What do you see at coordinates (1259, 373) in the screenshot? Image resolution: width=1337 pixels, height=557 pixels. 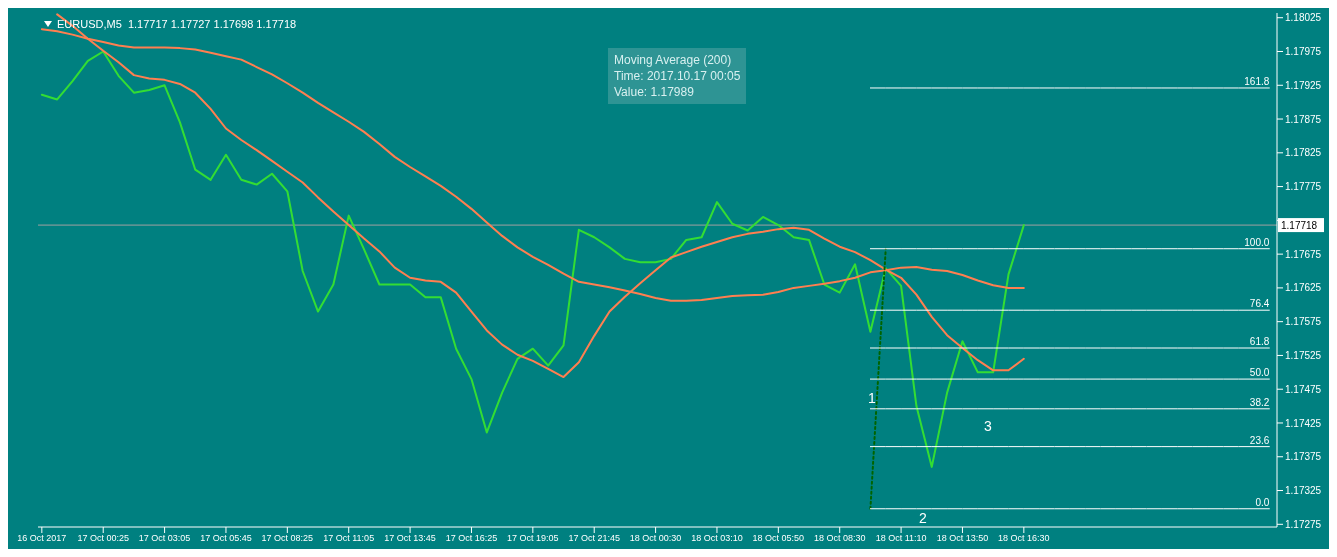 I see `series-label: 50.0` at bounding box center [1259, 373].